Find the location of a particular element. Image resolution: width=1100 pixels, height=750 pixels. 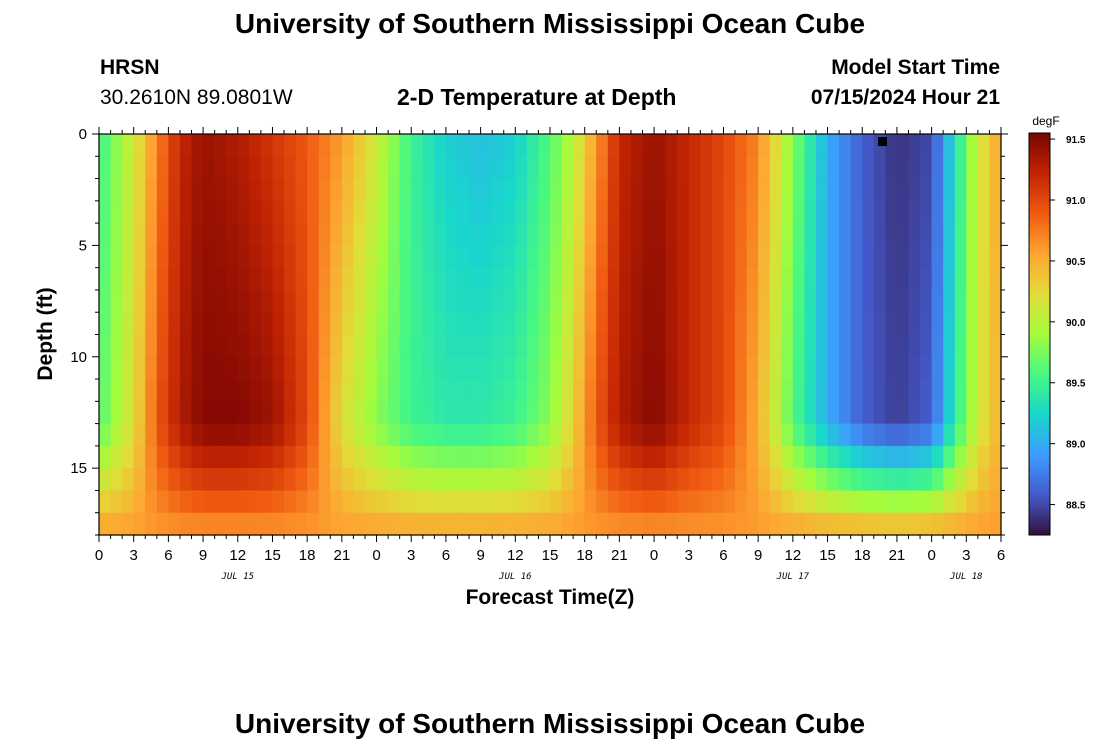

x-tick-label: 15 is located at coordinates (272, 555).